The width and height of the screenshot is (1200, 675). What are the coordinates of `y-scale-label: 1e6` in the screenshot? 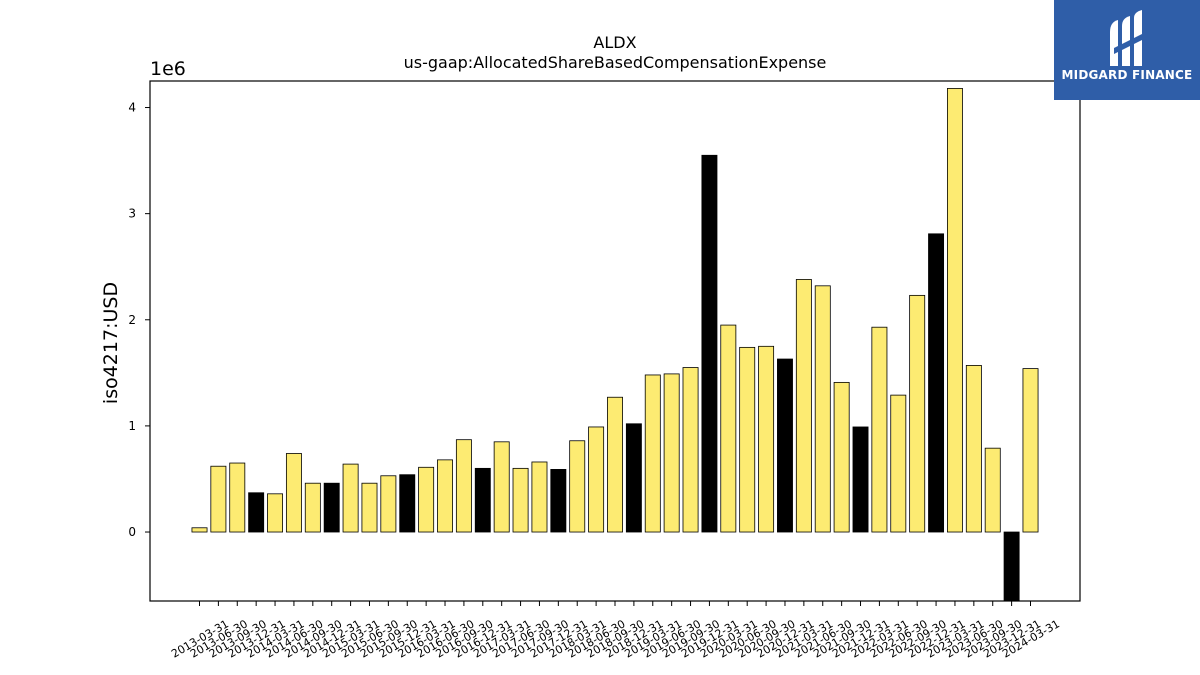 It's located at (168, 69).